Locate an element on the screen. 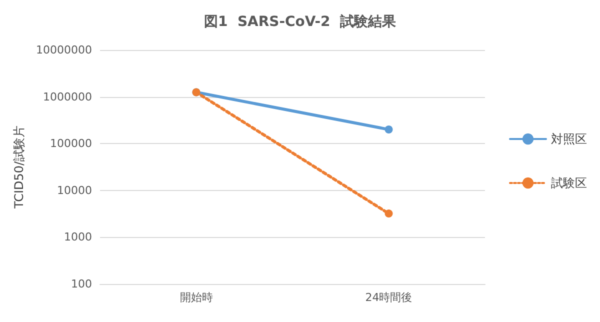 The image size is (600, 322). legend-label: 対照区 is located at coordinates (569, 139).